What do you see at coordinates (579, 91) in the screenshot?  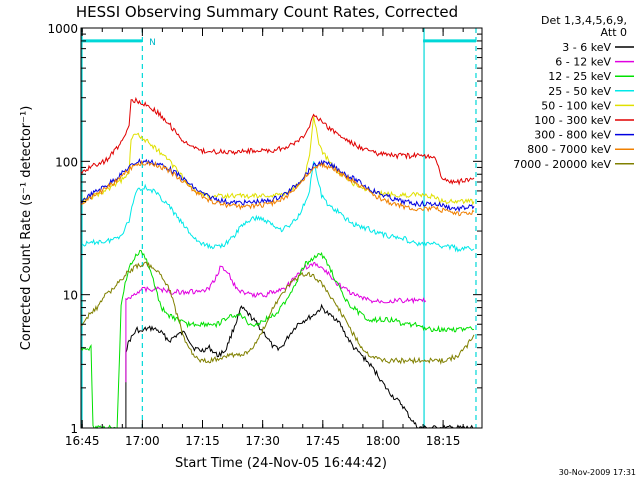 I see `legend-label-3: 25 - 50 keV` at bounding box center [579, 91].